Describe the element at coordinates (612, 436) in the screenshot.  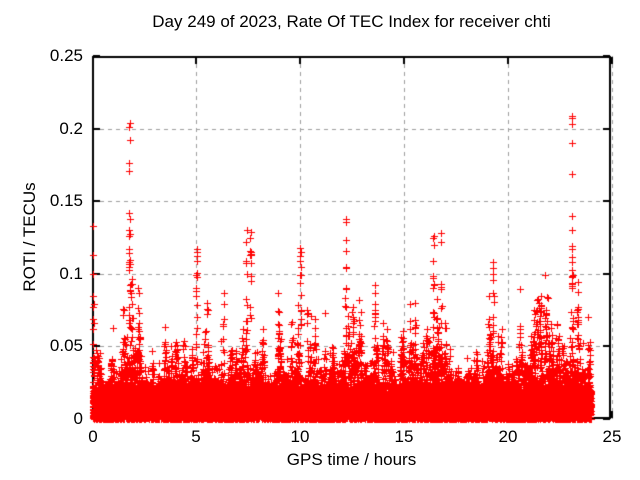
I see `x-tick-label: 25` at that location.